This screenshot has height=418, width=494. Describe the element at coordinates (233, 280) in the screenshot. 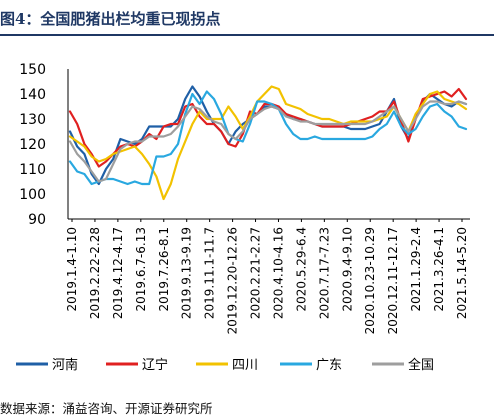

I see `x-tick-label: 2019.12.20-12.26` at that location.